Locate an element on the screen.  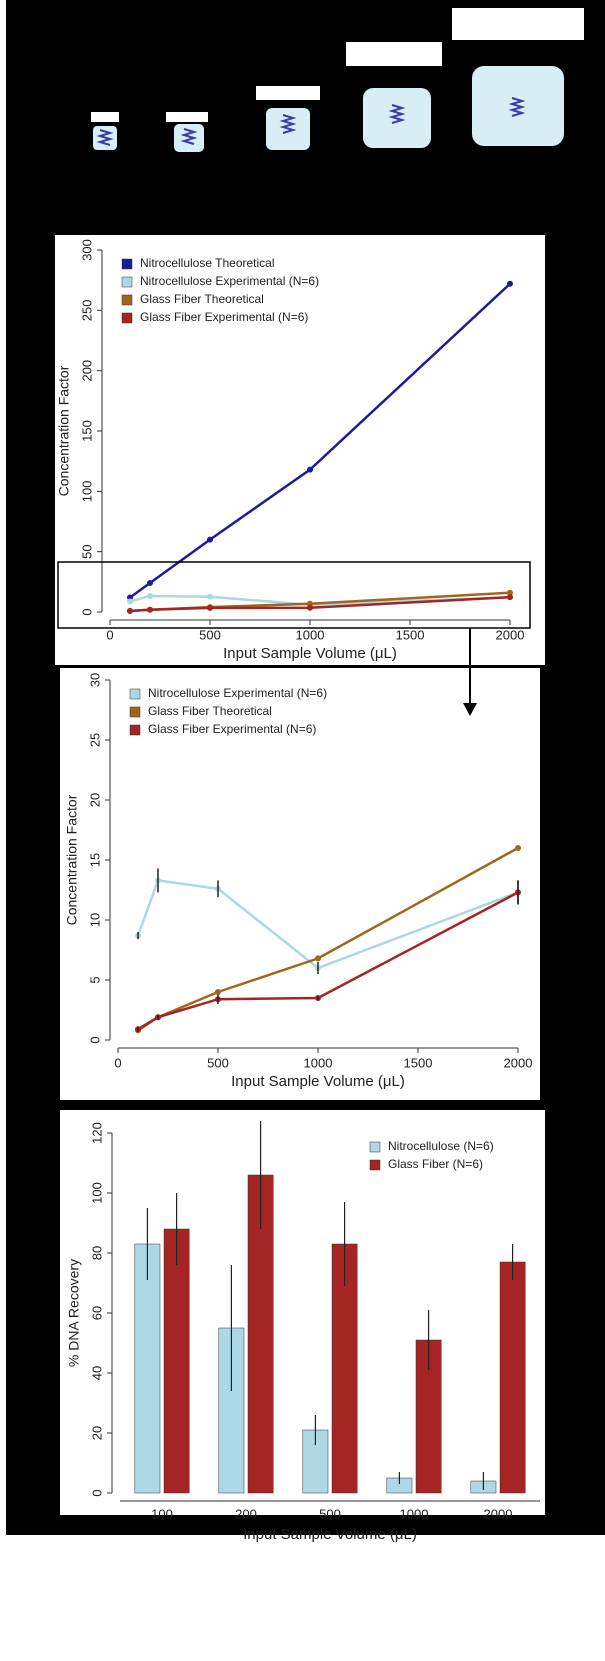
y-tick-label: 50 is located at coordinates (86, 551).